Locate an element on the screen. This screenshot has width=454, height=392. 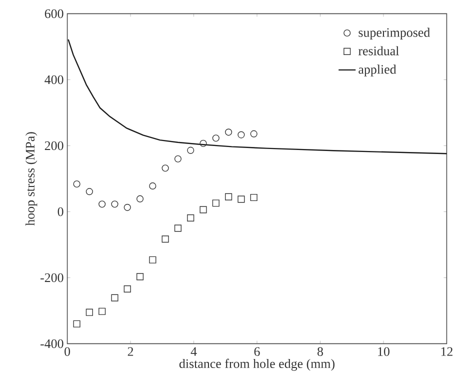
x-tick-label: 2 is located at coordinates (131, 351).